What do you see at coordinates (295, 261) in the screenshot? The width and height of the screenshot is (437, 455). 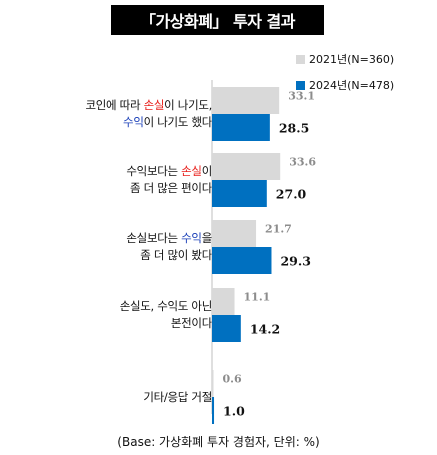 I see `value-label-2024-more-profit: 29.3` at bounding box center [295, 261].